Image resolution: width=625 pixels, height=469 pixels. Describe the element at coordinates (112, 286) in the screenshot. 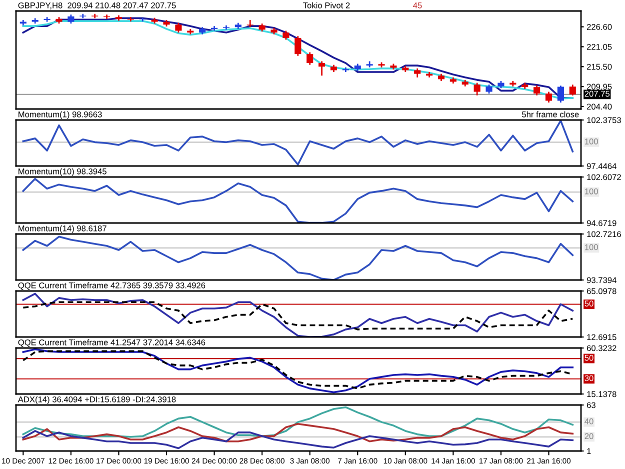

I see `chart-title: QQE Current Timeframe 42.7365 39.3579 33.4926` at that location.